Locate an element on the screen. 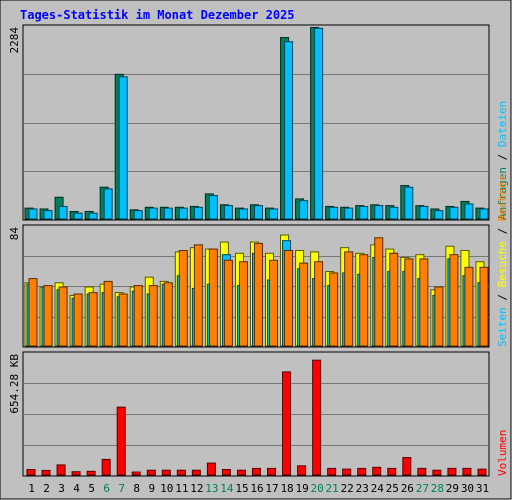 The height and width of the screenshot is (500, 512). day-label: 19 is located at coordinates (301, 488).